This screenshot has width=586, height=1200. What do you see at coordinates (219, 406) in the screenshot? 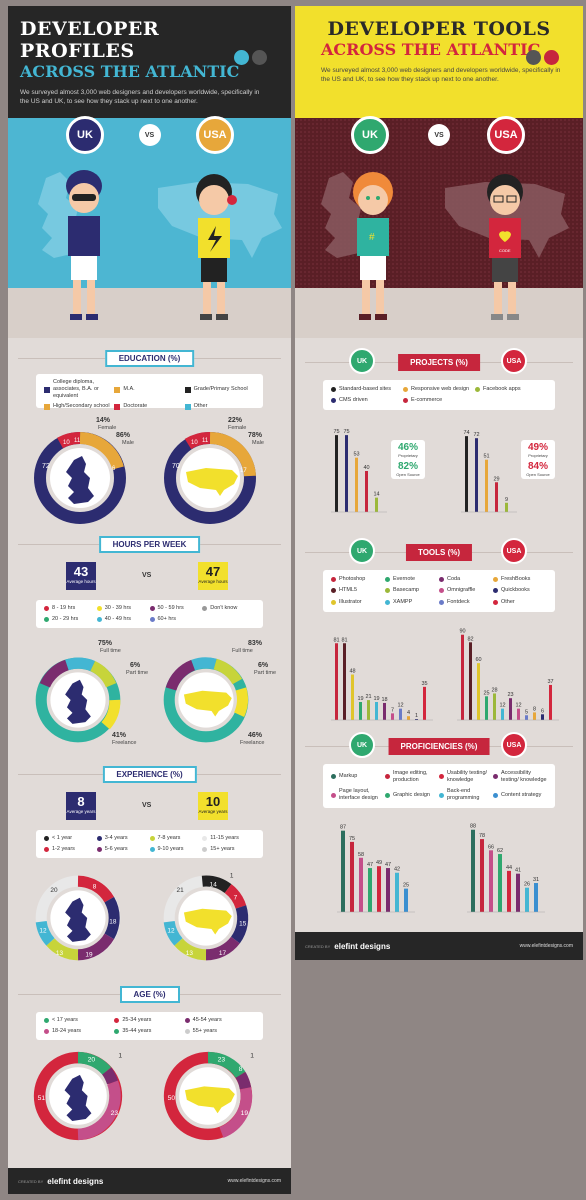
I see `legend-item: Other` at bounding box center [219, 406].